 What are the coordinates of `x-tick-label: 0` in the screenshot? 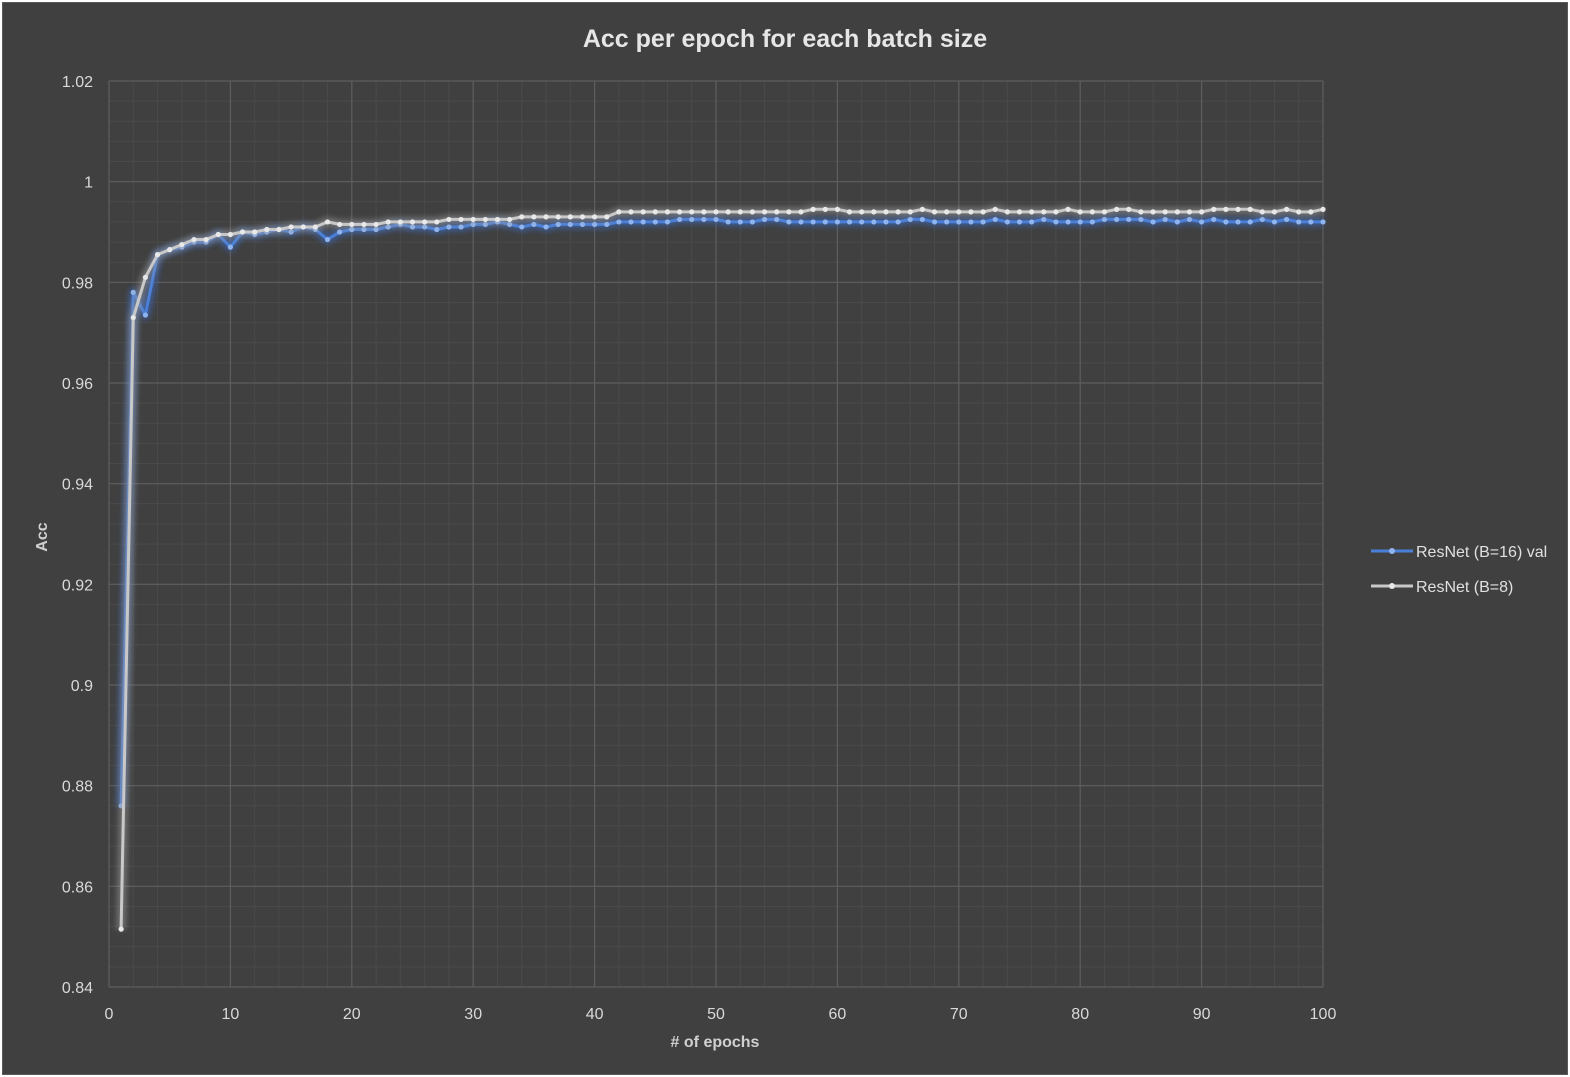 It's located at (109, 1014).